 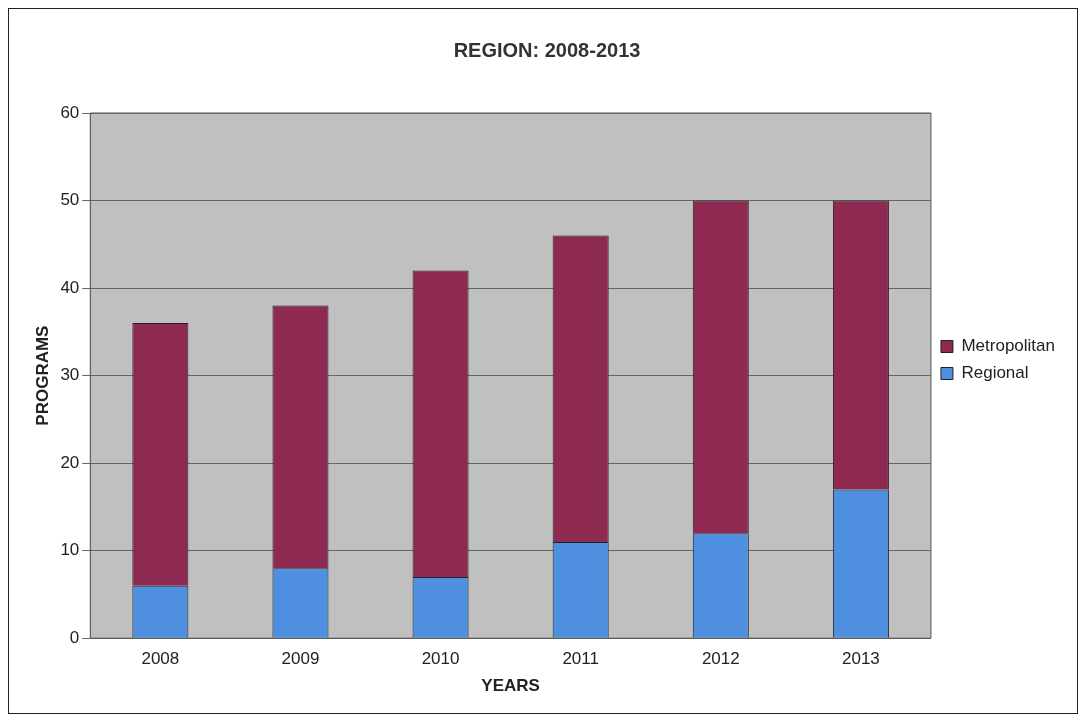 What do you see at coordinates (70, 462) in the screenshot?
I see `y-tick-label: 20` at bounding box center [70, 462].